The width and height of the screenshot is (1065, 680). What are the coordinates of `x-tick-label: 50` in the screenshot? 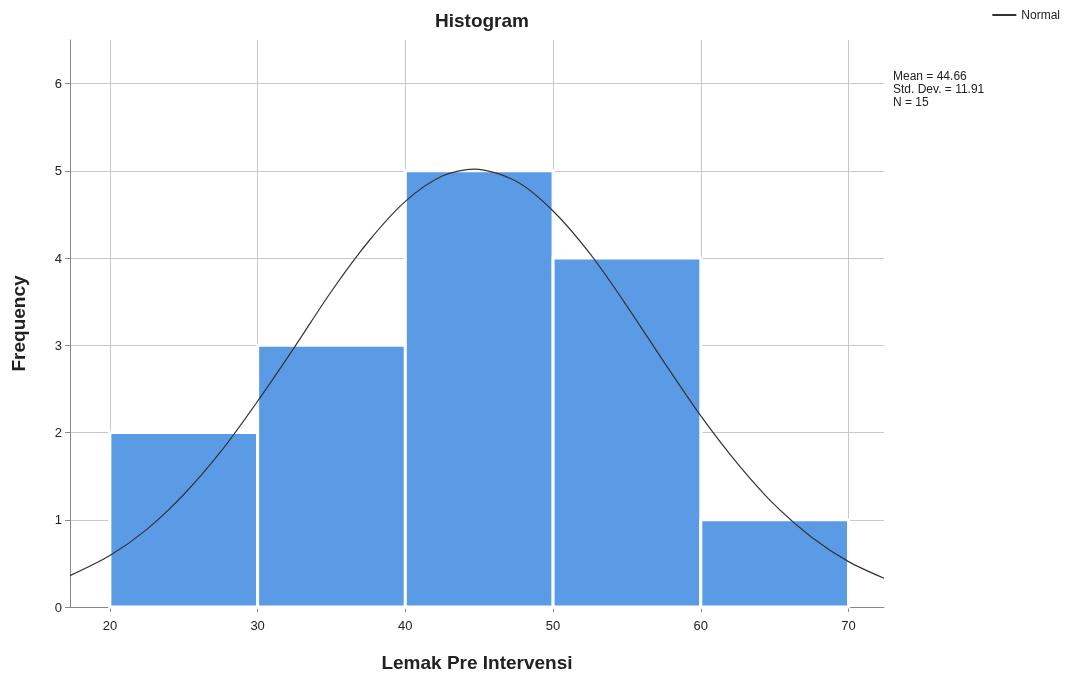 It's located at (553, 625).